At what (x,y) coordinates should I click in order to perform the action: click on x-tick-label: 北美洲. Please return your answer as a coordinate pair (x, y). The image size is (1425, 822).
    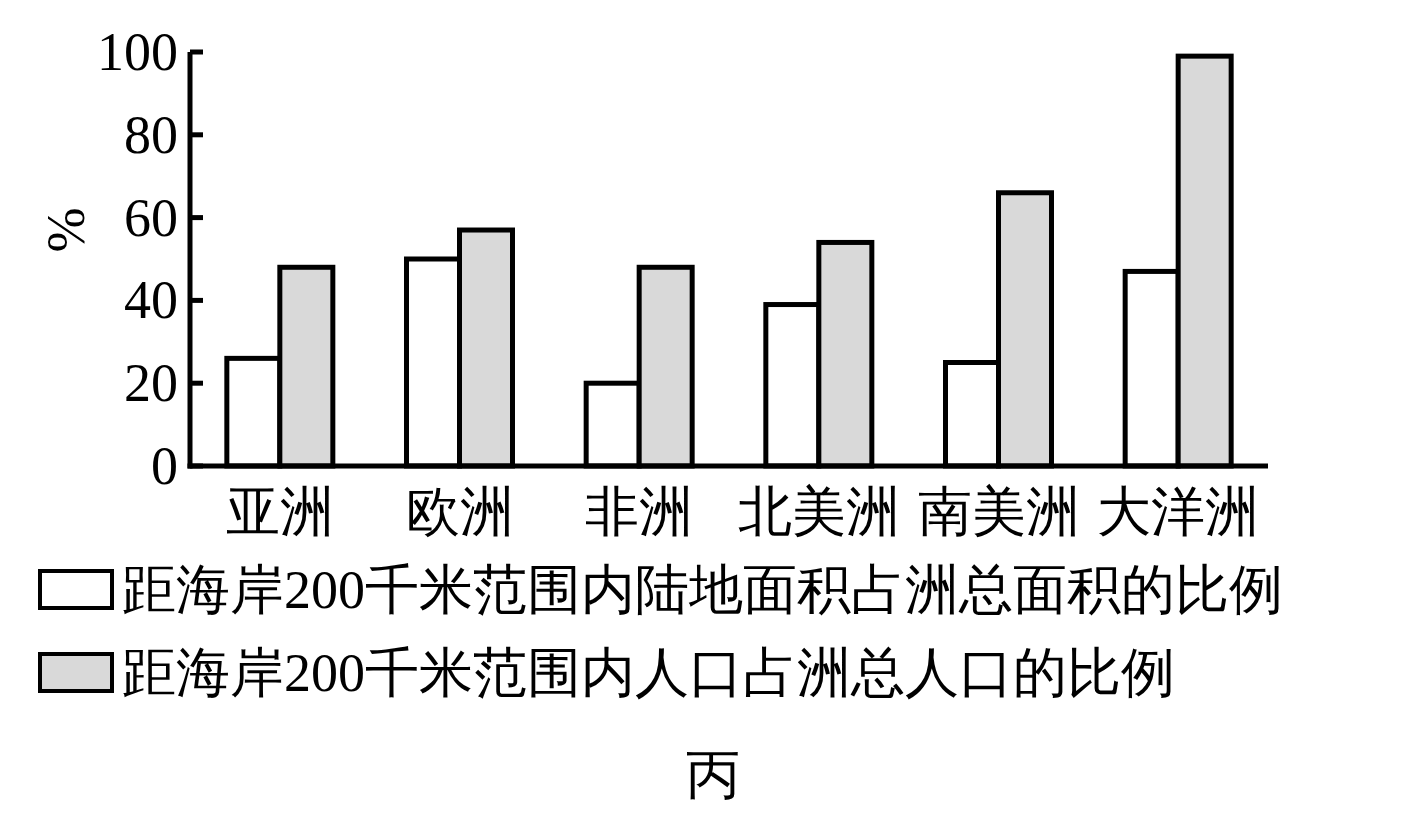
    Looking at the image, I should click on (818, 512).